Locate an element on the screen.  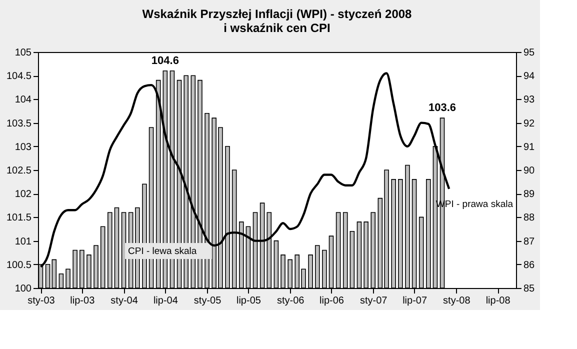
y-tick-label: 100 is located at coordinates (23, 289).